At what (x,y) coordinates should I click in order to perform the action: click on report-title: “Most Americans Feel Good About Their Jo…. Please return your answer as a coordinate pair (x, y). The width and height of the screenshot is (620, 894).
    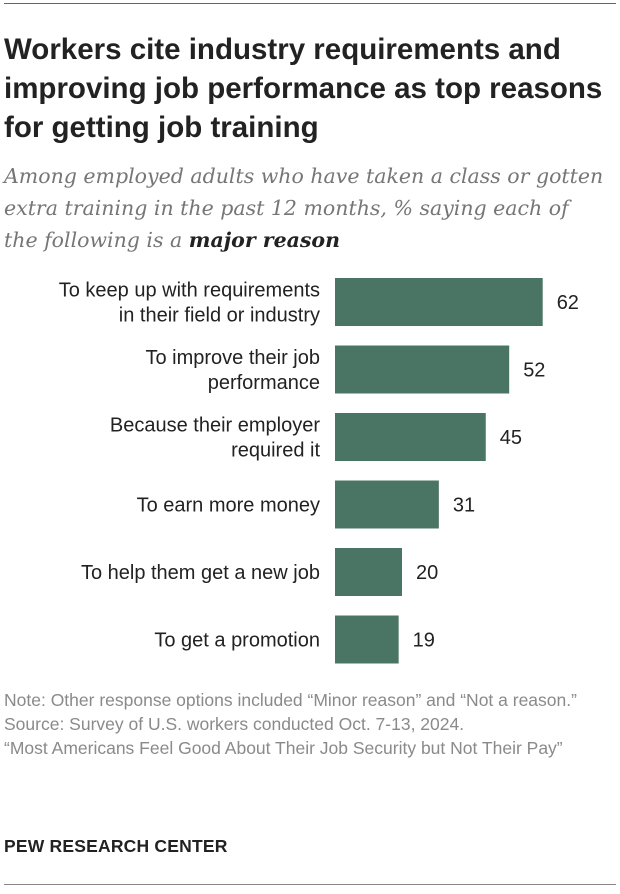
    Looking at the image, I should click on (283, 748).